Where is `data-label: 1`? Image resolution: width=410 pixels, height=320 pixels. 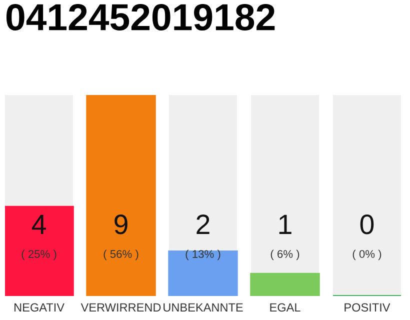
data-label: 1 is located at coordinates (285, 224).